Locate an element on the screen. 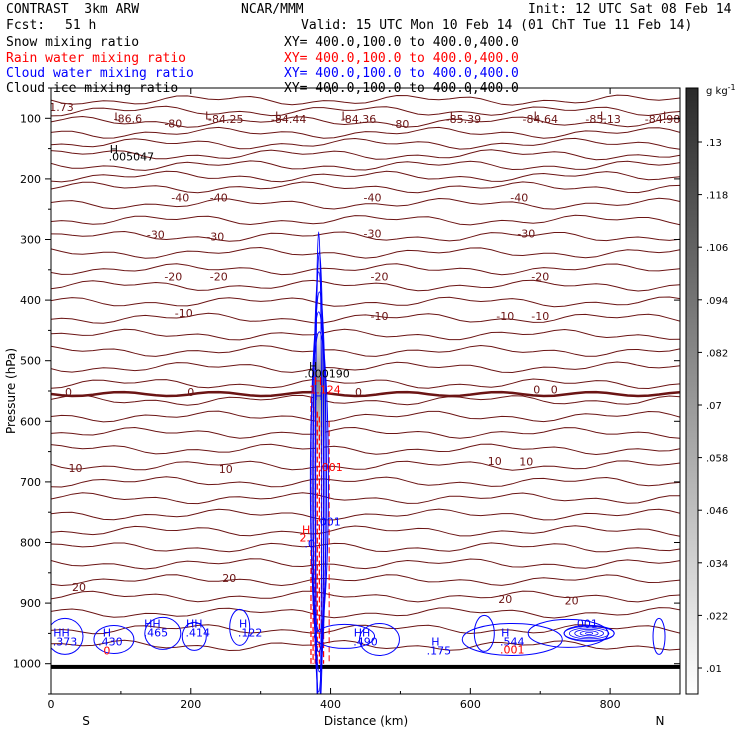 This screenshot has width=740, height=740. colorbar-tick-label: .106 is located at coordinates (717, 248).